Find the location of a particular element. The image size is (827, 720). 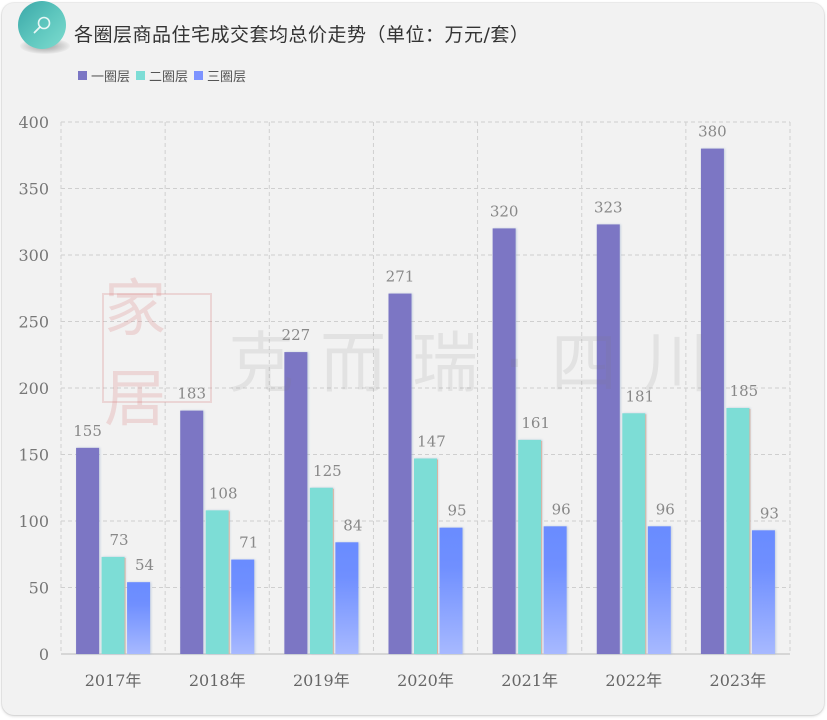

chart-title: 各圈层商品住宅成交套均总价走势（单位：万元/套） is located at coordinates (302, 35).